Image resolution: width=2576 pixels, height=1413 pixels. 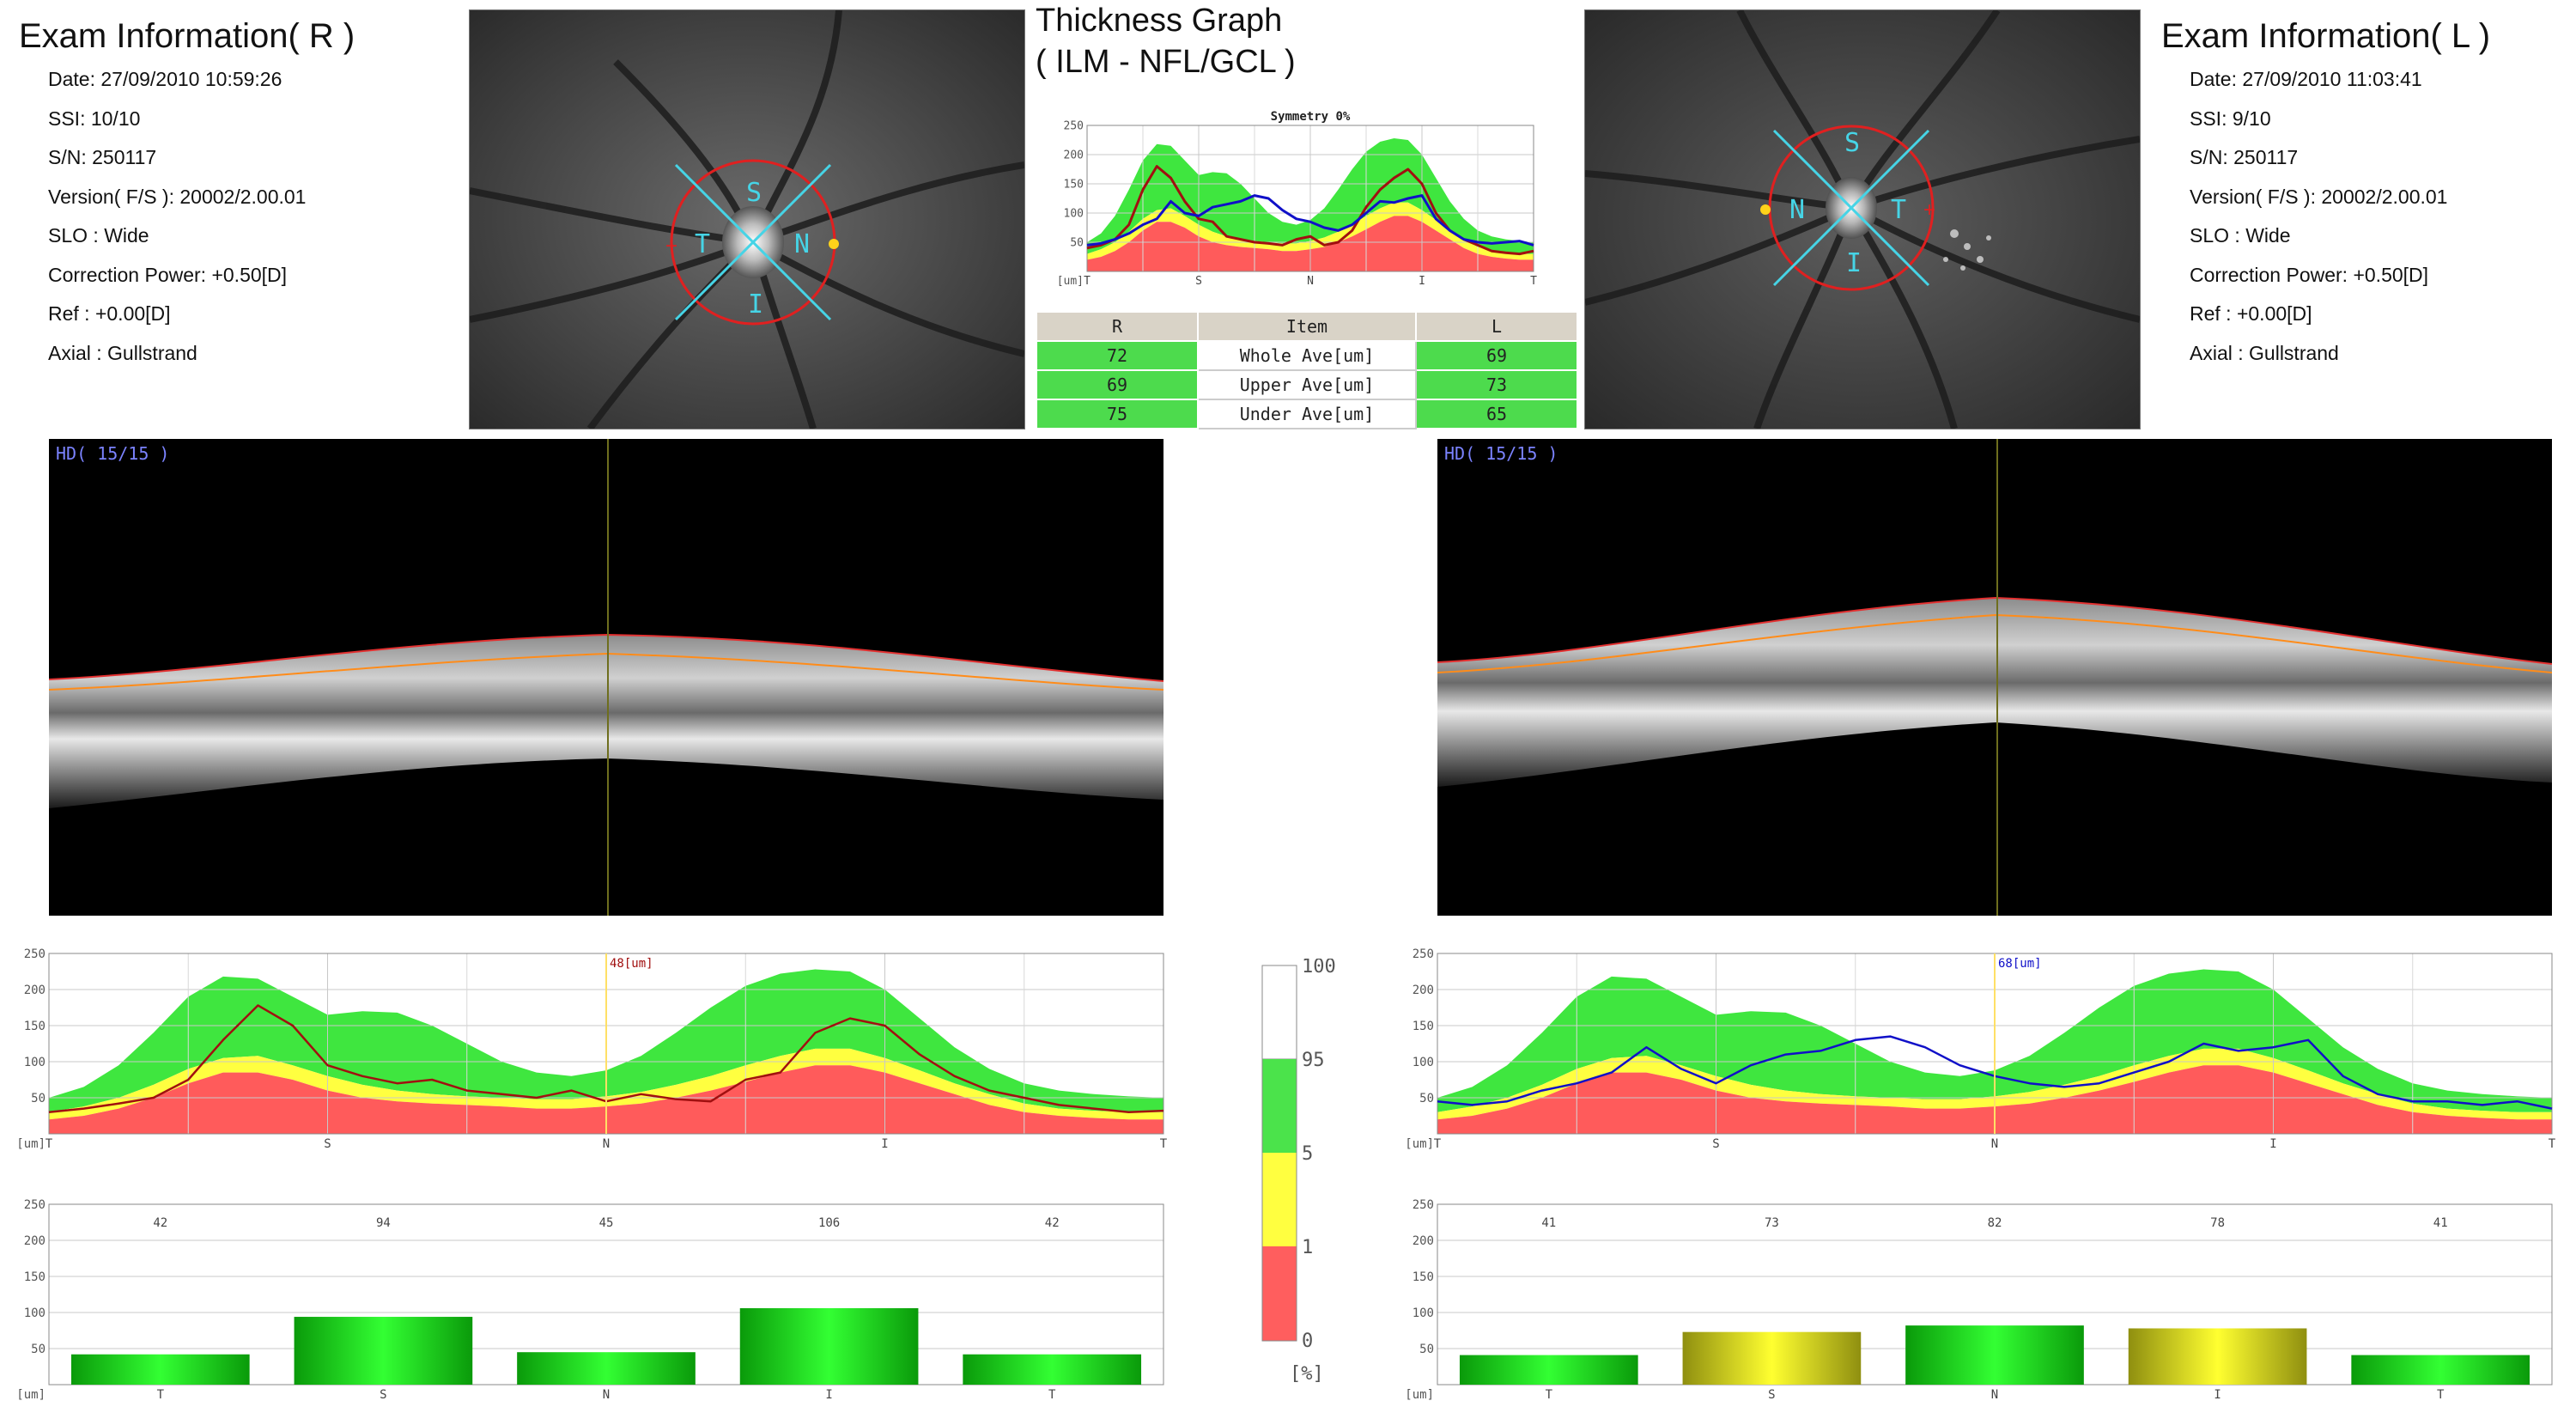 I want to click on ilm-boundary-line, so click(x=1995, y=631).